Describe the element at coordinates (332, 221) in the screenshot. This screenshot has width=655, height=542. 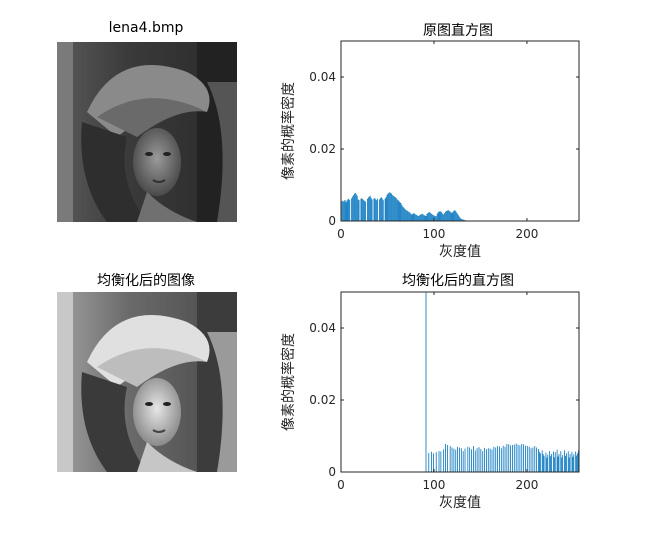
I see `y-tick-label: 0` at that location.